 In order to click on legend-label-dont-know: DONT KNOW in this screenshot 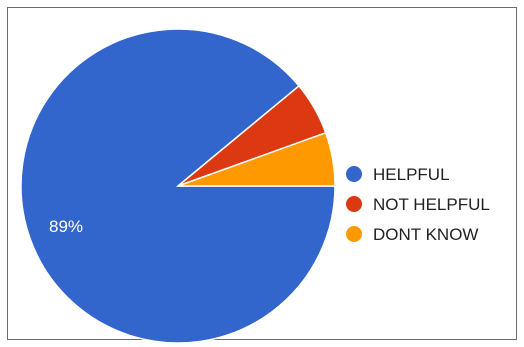, I will do `click(425, 234)`.